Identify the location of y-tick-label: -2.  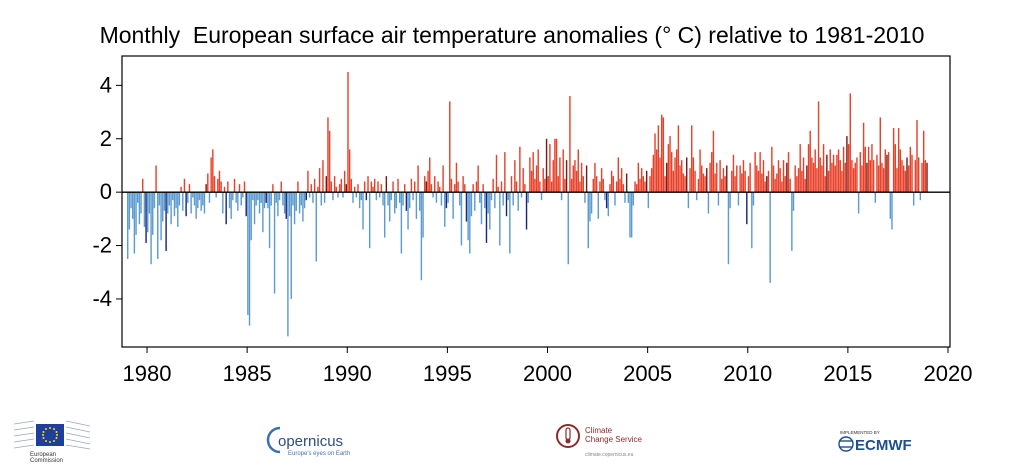
(102, 245).